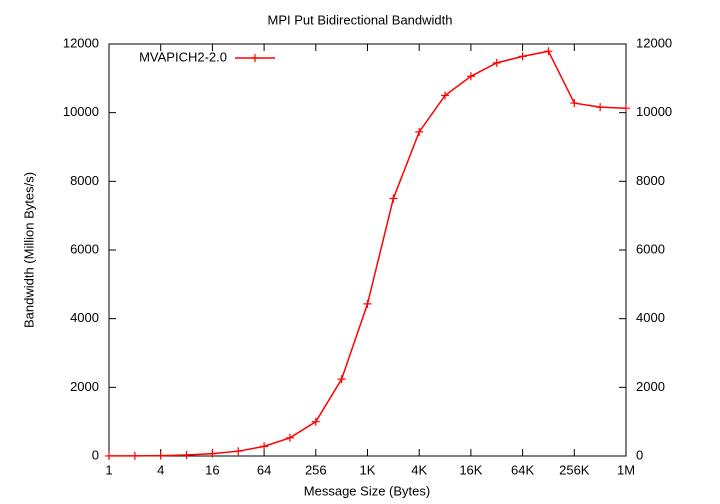 This screenshot has height=504, width=720. What do you see at coordinates (255, 58) in the screenshot?
I see `legend-marker` at bounding box center [255, 58].